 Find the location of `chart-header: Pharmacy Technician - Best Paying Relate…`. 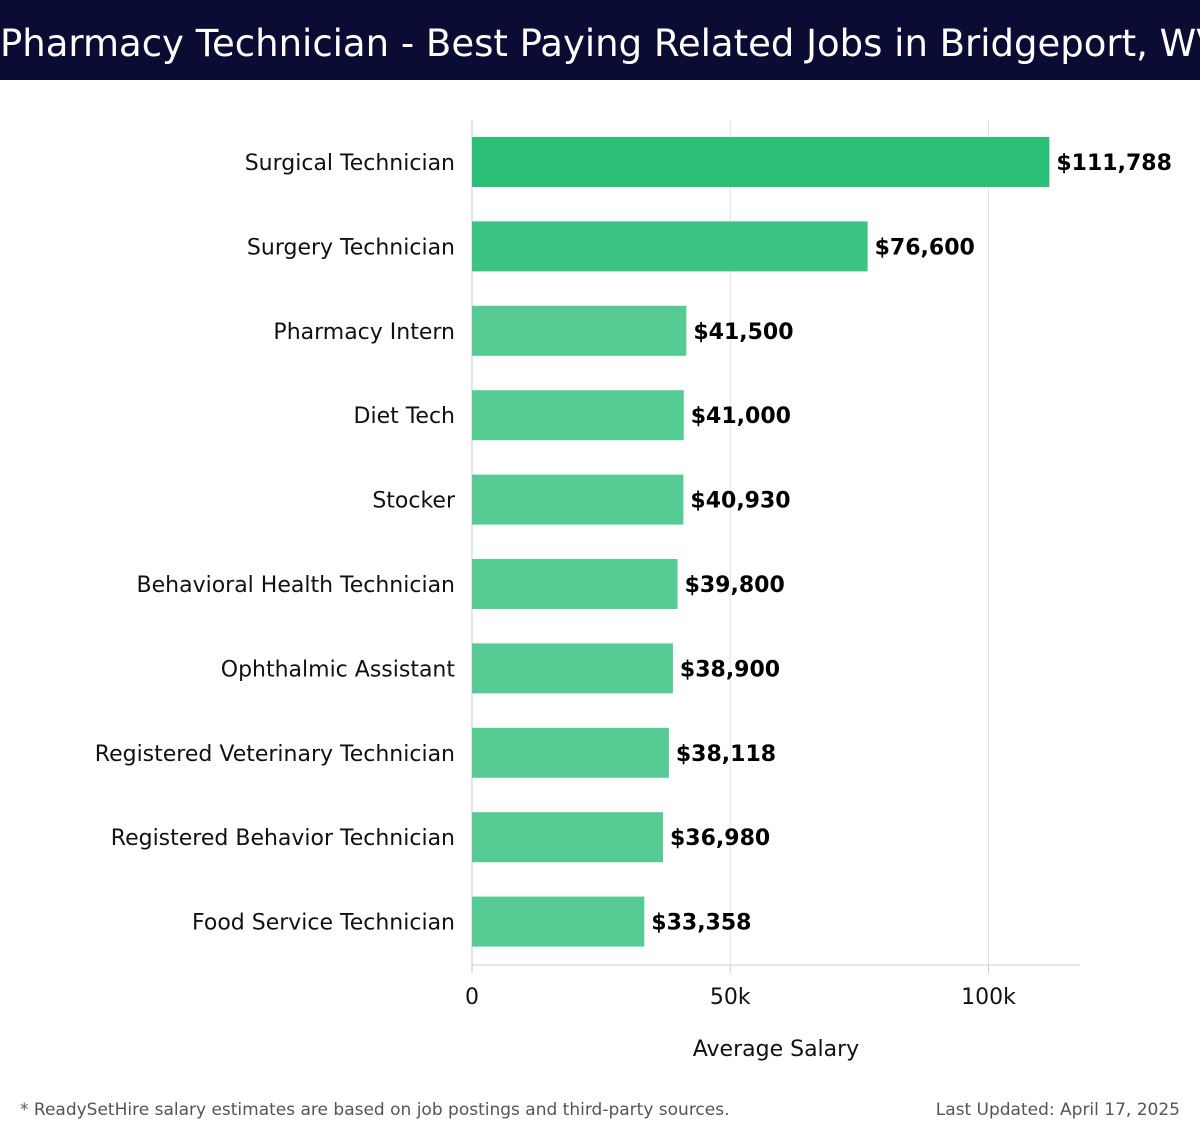

chart-header: Pharmacy Technician - Best Paying Relate… is located at coordinates (600, 40).